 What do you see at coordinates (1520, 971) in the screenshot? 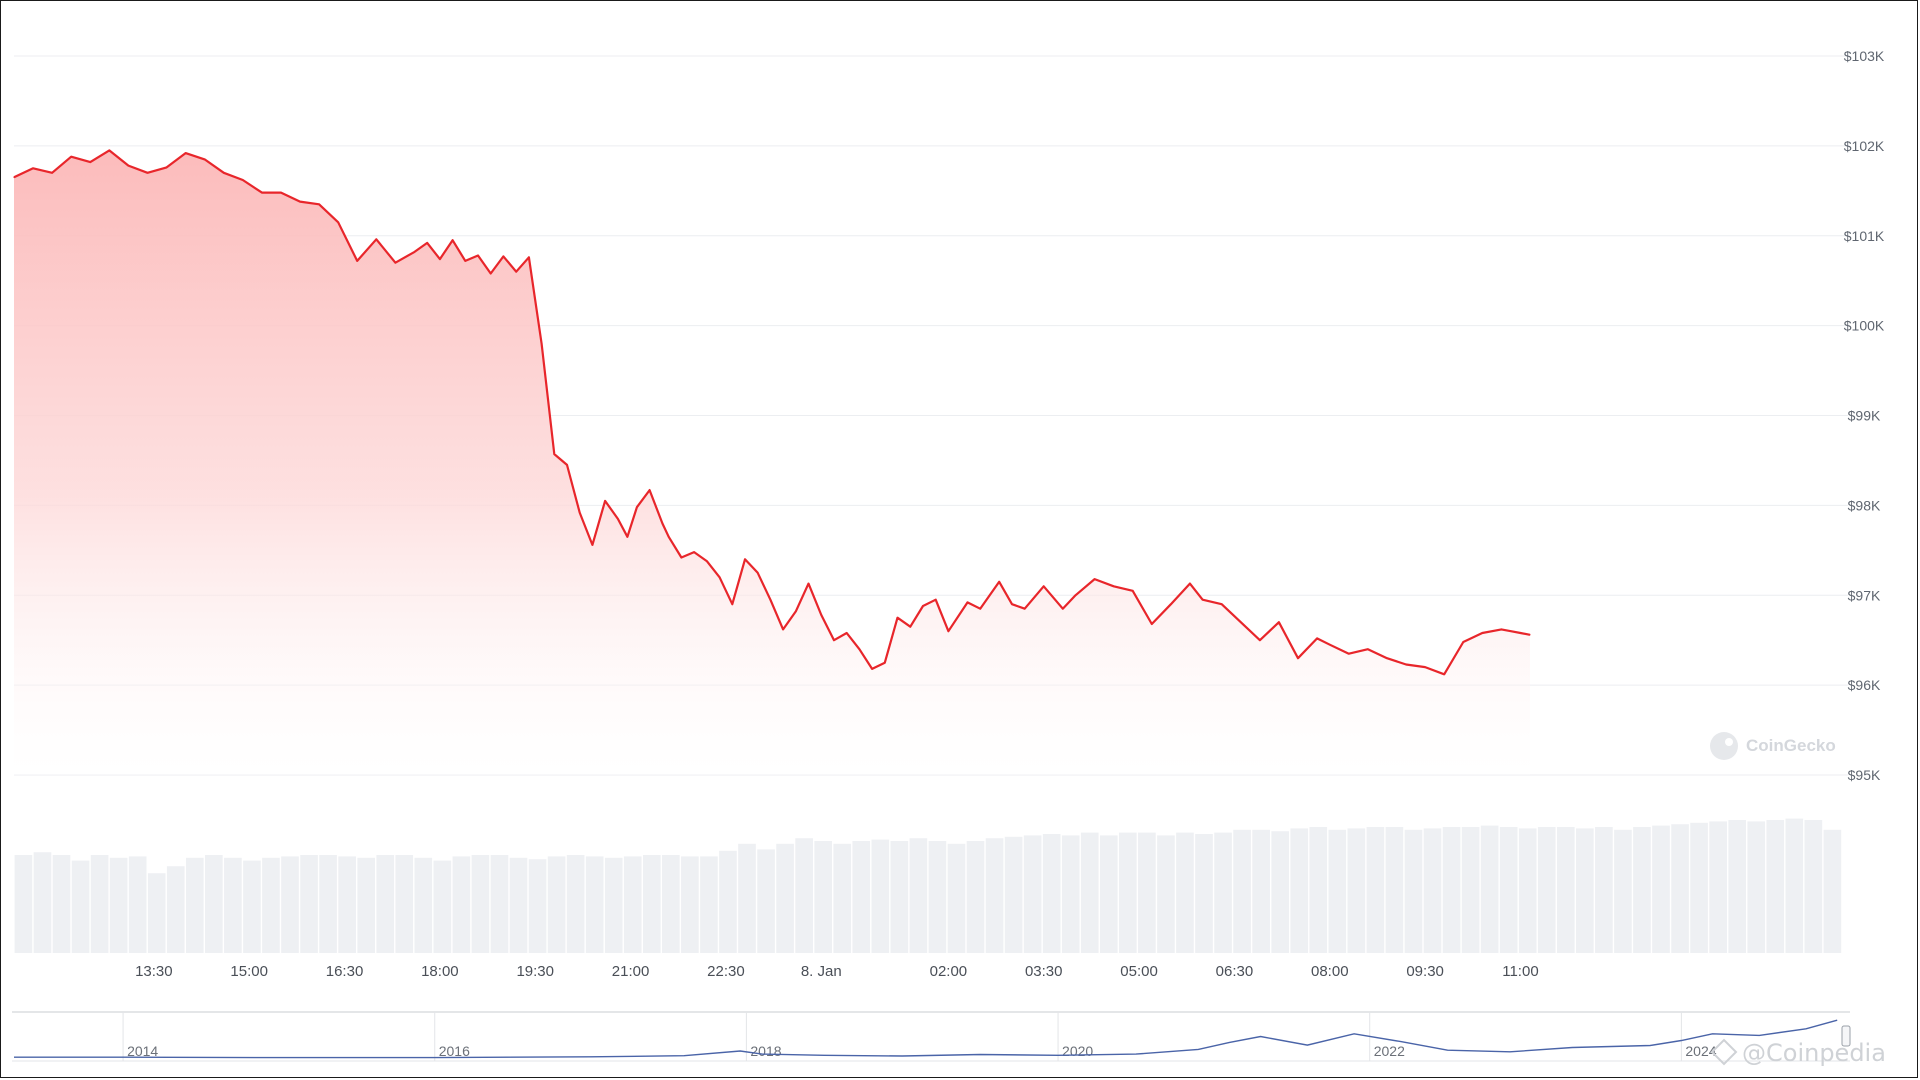
I see `x-tick-label: 11:00` at bounding box center [1520, 971].